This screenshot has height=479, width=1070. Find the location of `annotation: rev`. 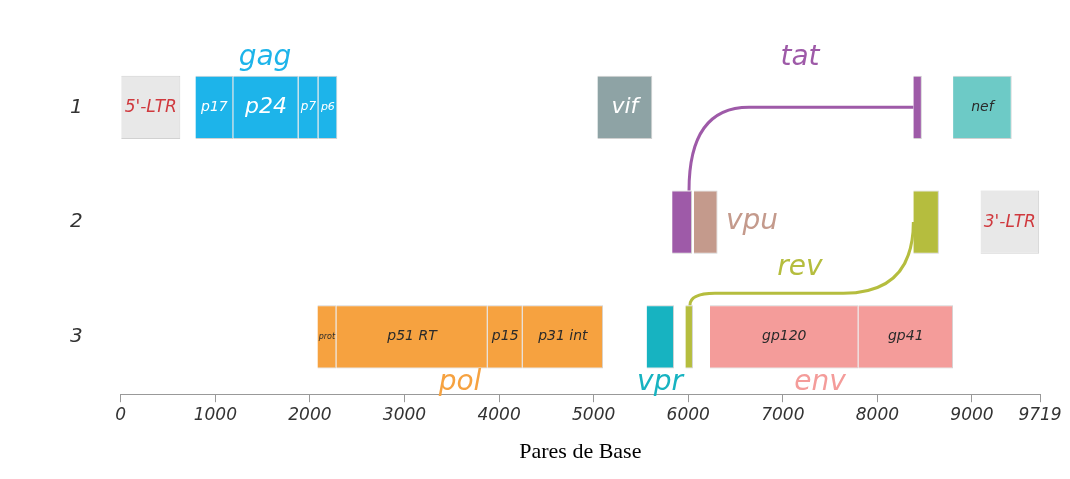

annotation: rev is located at coordinates (800, 266).